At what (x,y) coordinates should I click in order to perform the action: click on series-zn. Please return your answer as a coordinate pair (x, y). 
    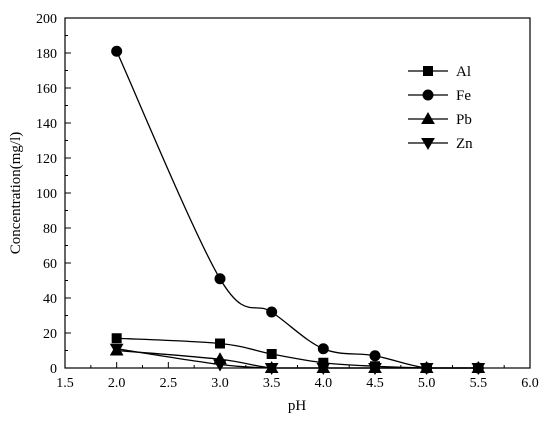
    Looking at the image, I should click on (297, 359).